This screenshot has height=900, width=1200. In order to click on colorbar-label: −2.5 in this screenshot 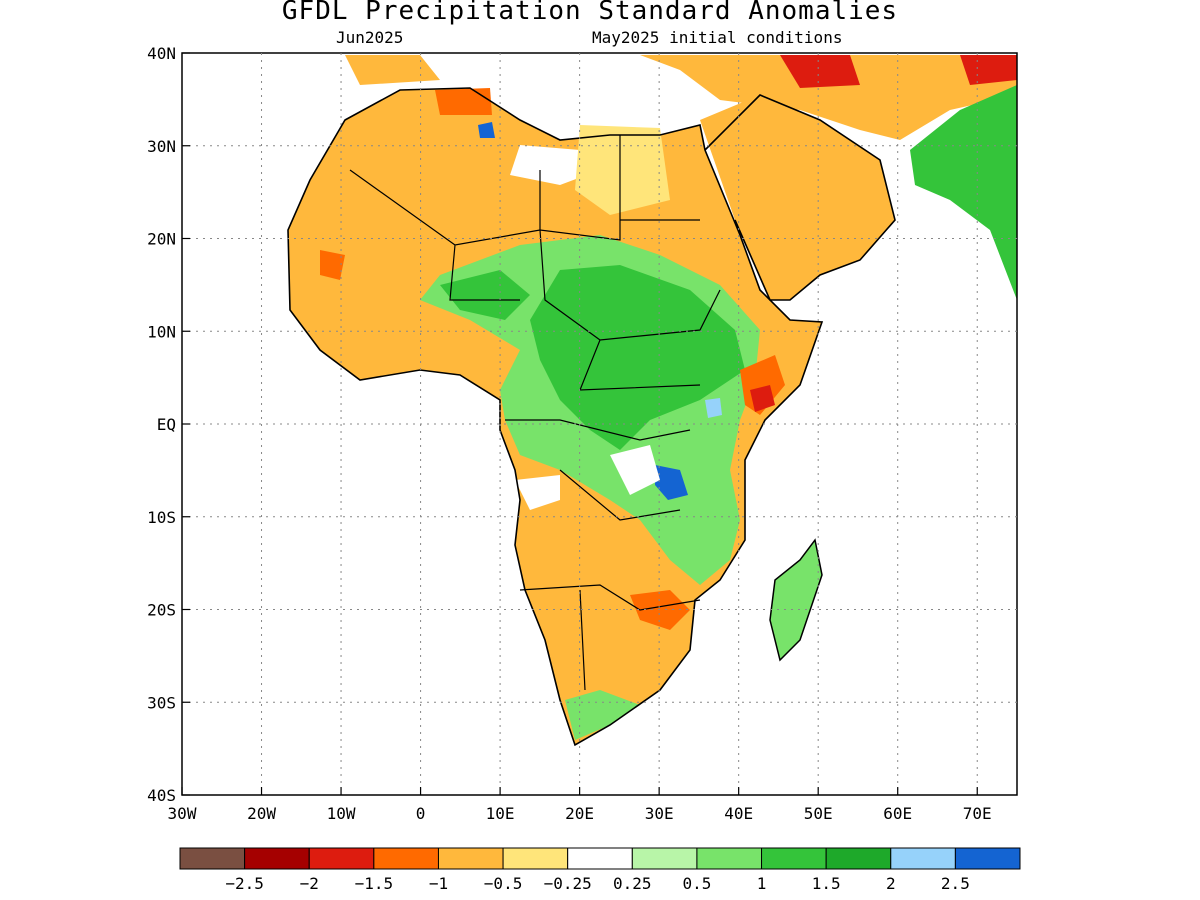, I will do `click(244, 883)`.